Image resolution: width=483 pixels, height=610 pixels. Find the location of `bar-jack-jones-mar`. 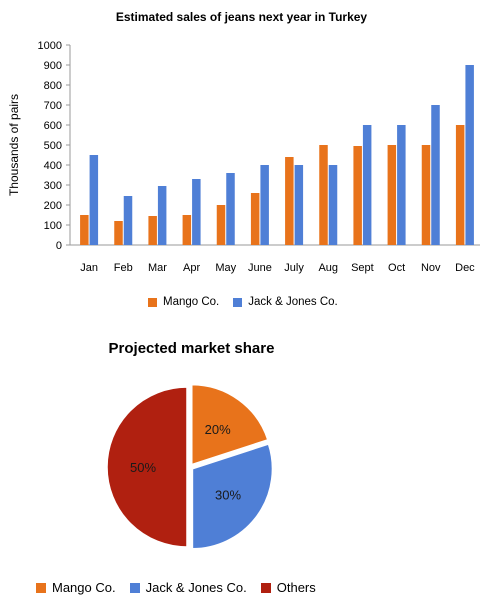

bar-jack-jones-mar is located at coordinates (162, 215).